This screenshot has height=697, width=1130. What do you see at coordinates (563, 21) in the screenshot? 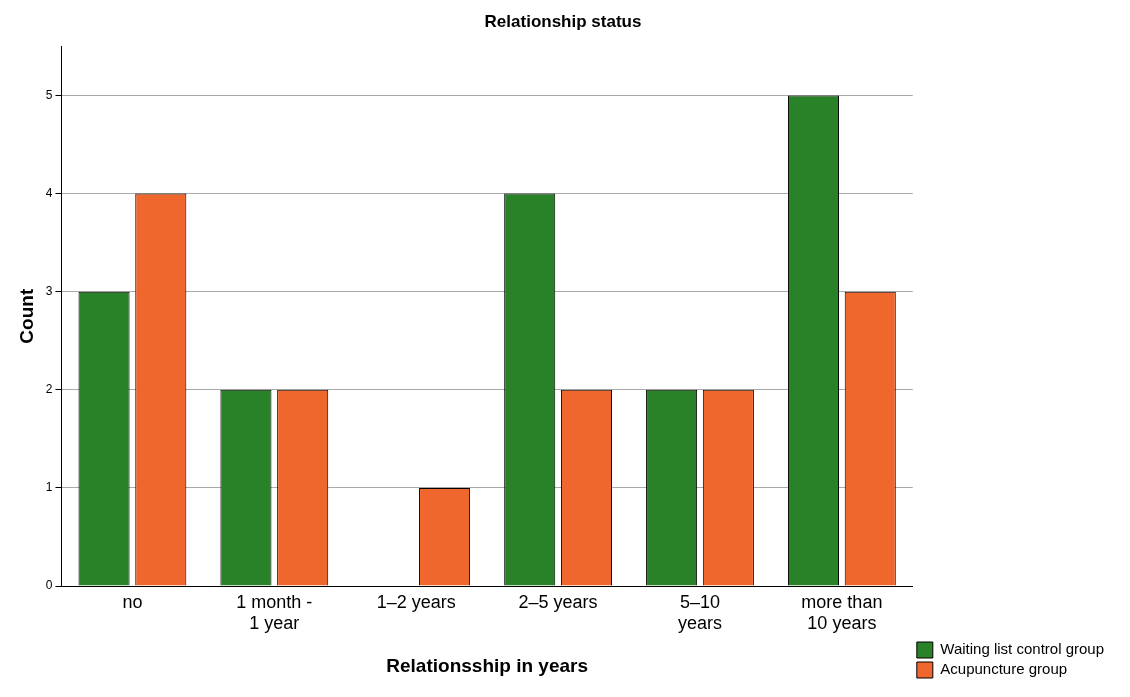
I see `chart-title: Relationship status` at bounding box center [563, 21].